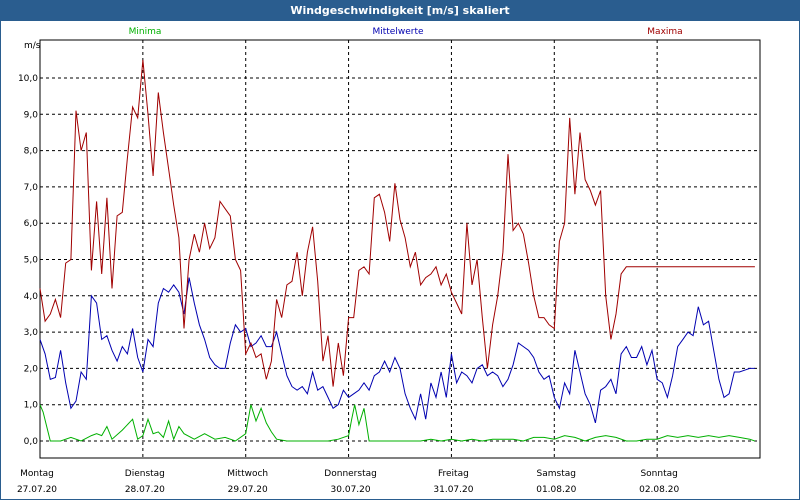  What do you see at coordinates (31, 224) in the screenshot?
I see `y-tick-label: 6,0` at bounding box center [31, 224].